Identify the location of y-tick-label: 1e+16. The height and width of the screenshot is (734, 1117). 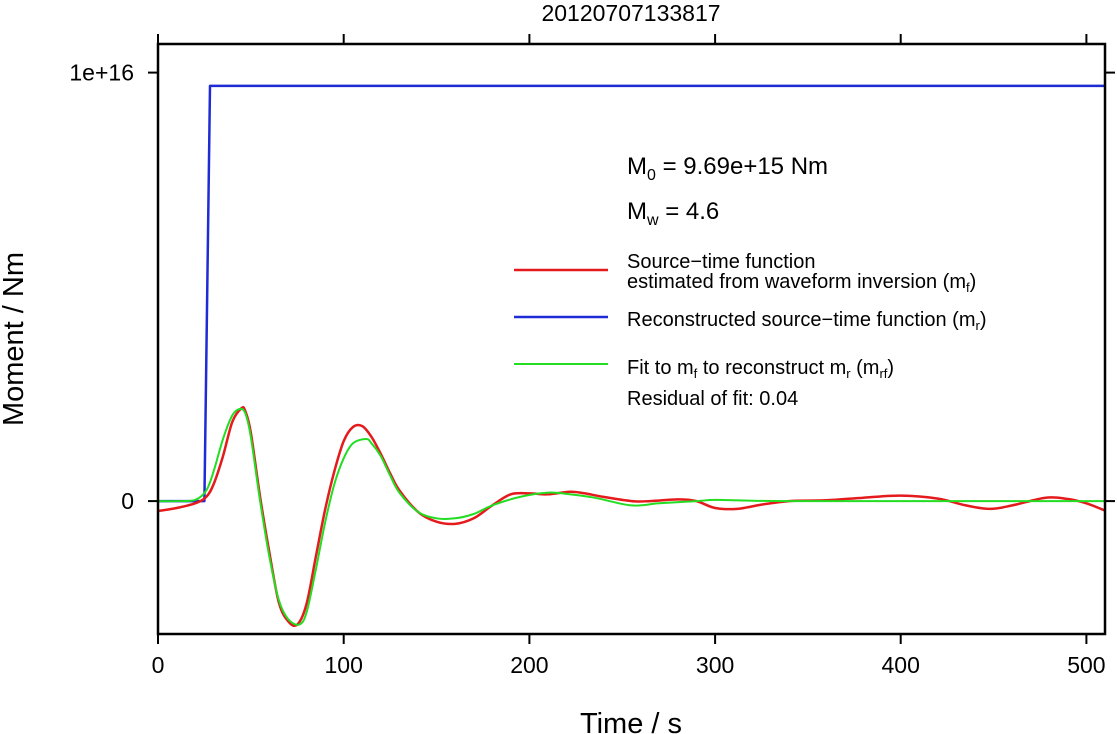
(101, 73).